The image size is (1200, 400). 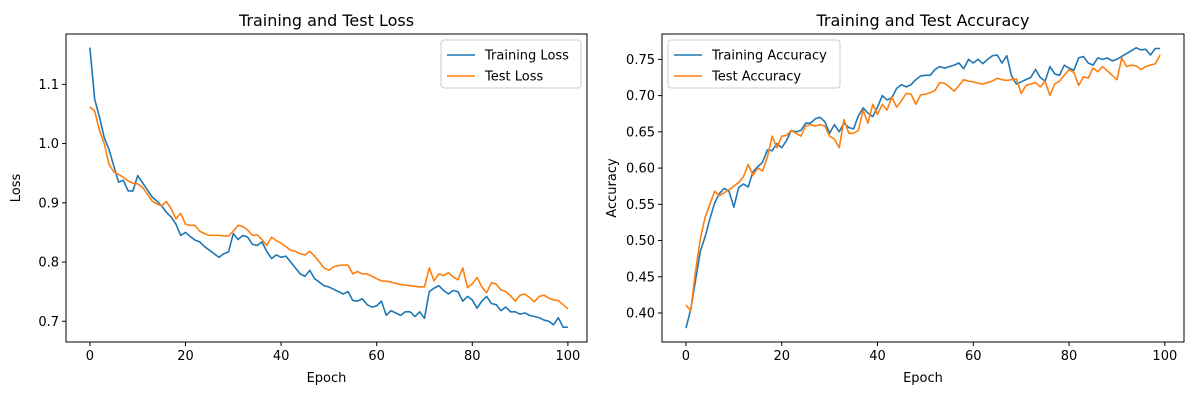 What do you see at coordinates (640, 169) in the screenshot?
I see `y-tick-label: 0.60` at bounding box center [640, 169].